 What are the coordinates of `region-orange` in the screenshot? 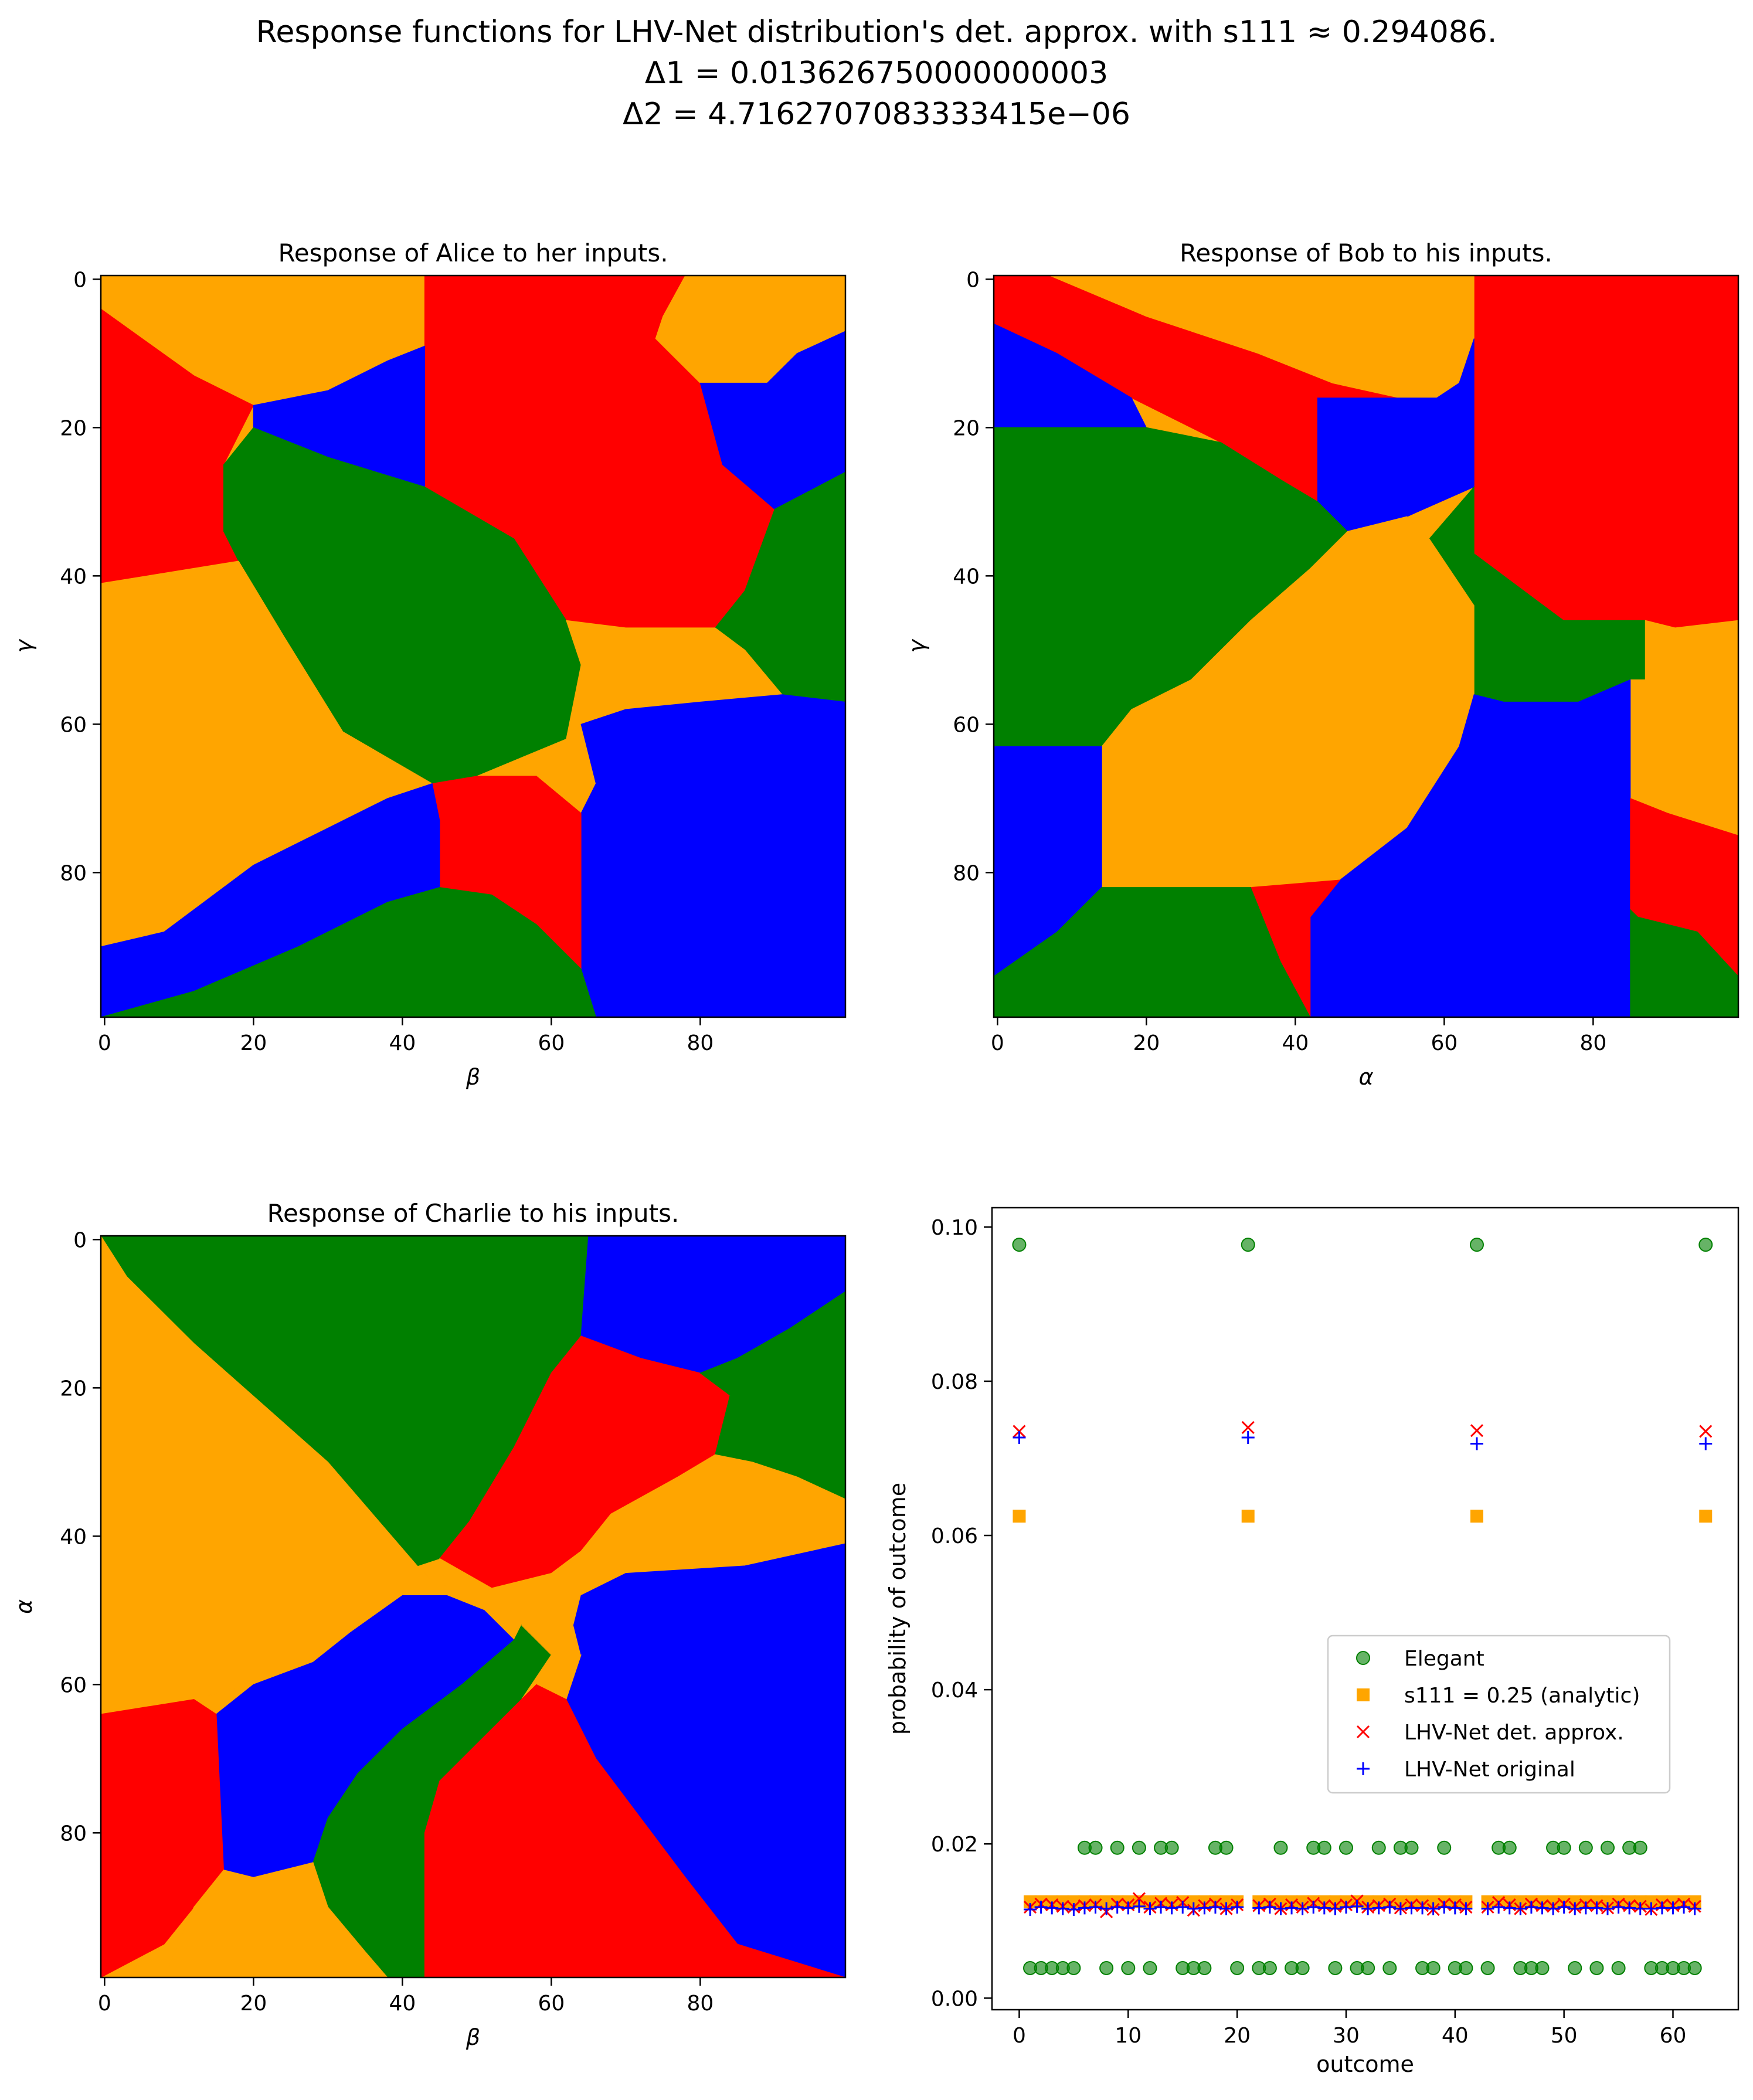 It's located at (1684, 728).